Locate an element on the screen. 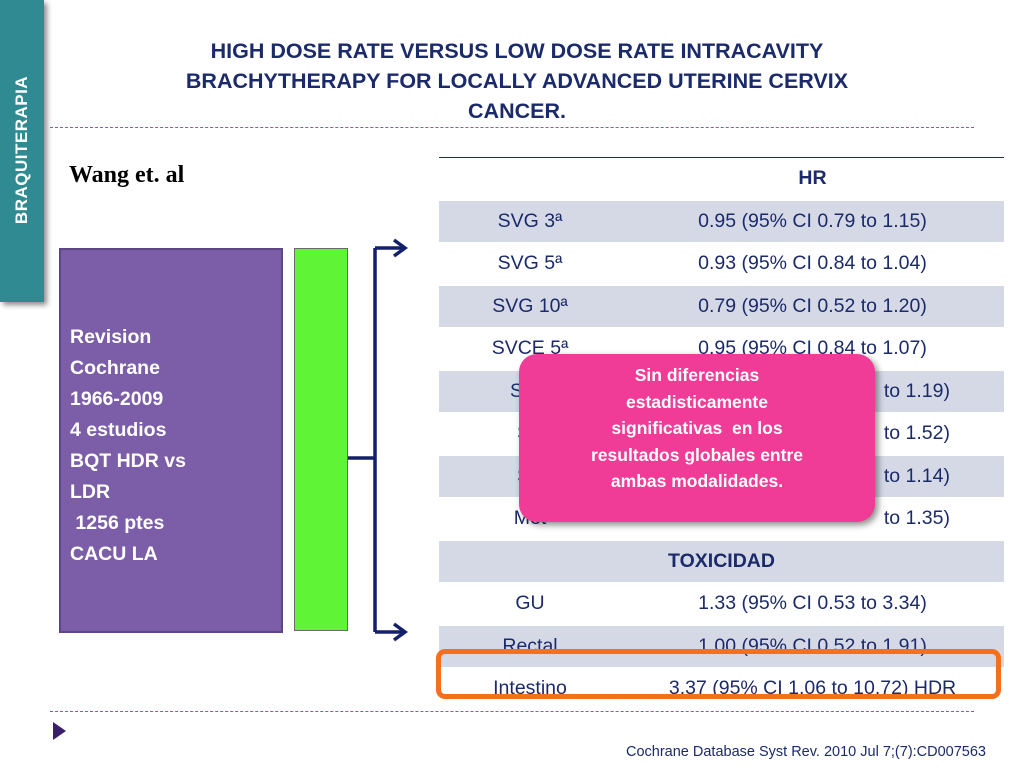 Image resolution: width=1024 pixels, height=768 pixels. summary-line: 4 estudios is located at coordinates (118, 430).